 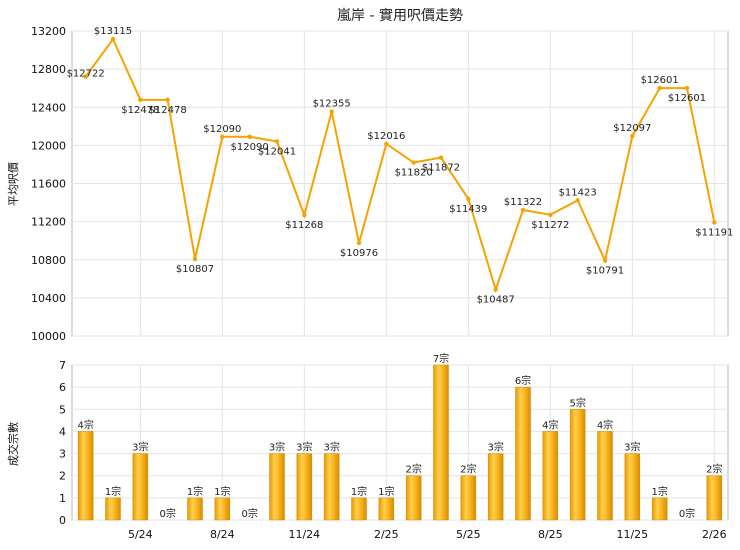 I want to click on count-data-label: 7宗, so click(x=441, y=358).